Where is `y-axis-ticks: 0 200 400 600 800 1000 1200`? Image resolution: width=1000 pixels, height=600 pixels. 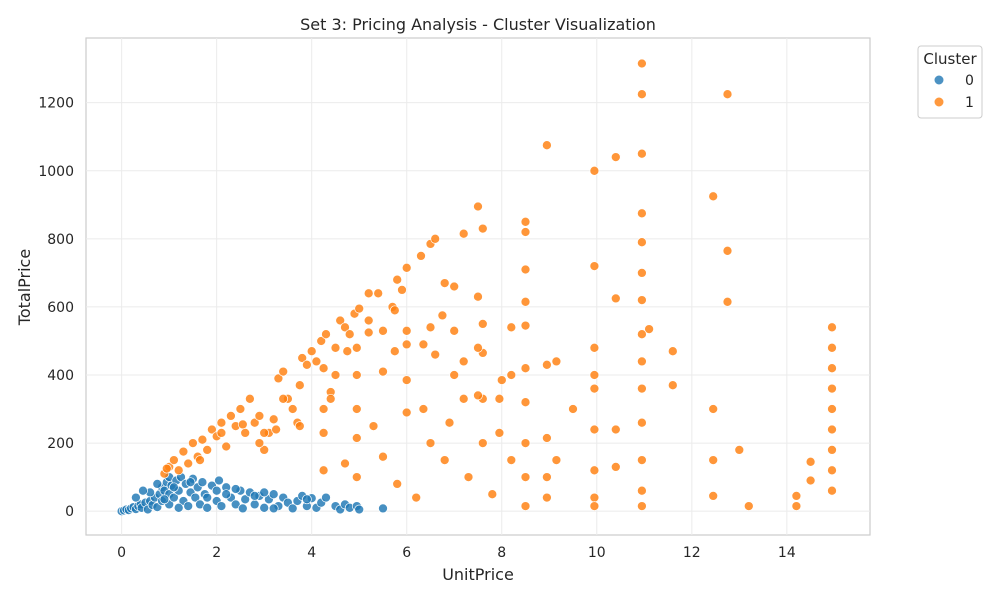
y-axis-ticks: 0 200 400 600 800 1000 1200 is located at coordinates (56, 308).